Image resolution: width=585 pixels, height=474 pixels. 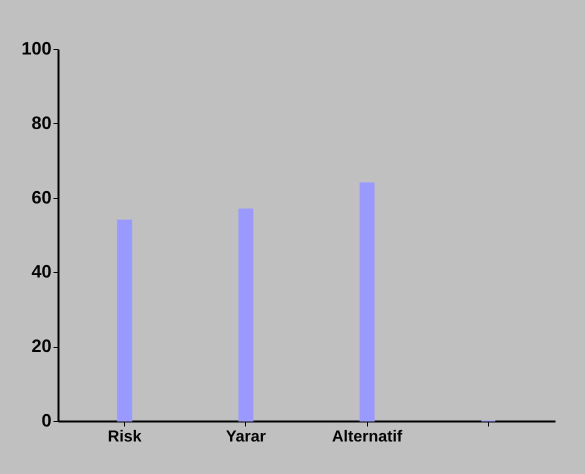 What do you see at coordinates (46, 420) in the screenshot?
I see `y-tick-label: 0` at bounding box center [46, 420].